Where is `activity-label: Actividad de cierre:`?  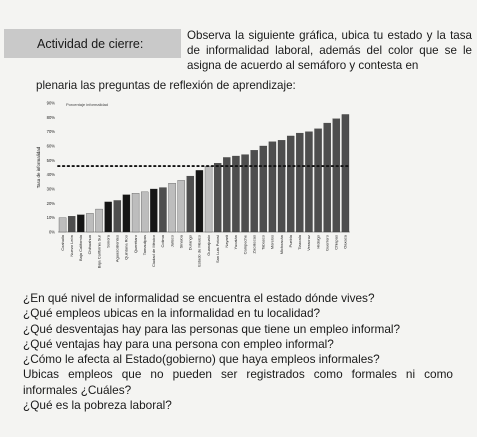
activity-label: Actividad de cierre: is located at coordinates (90, 44).